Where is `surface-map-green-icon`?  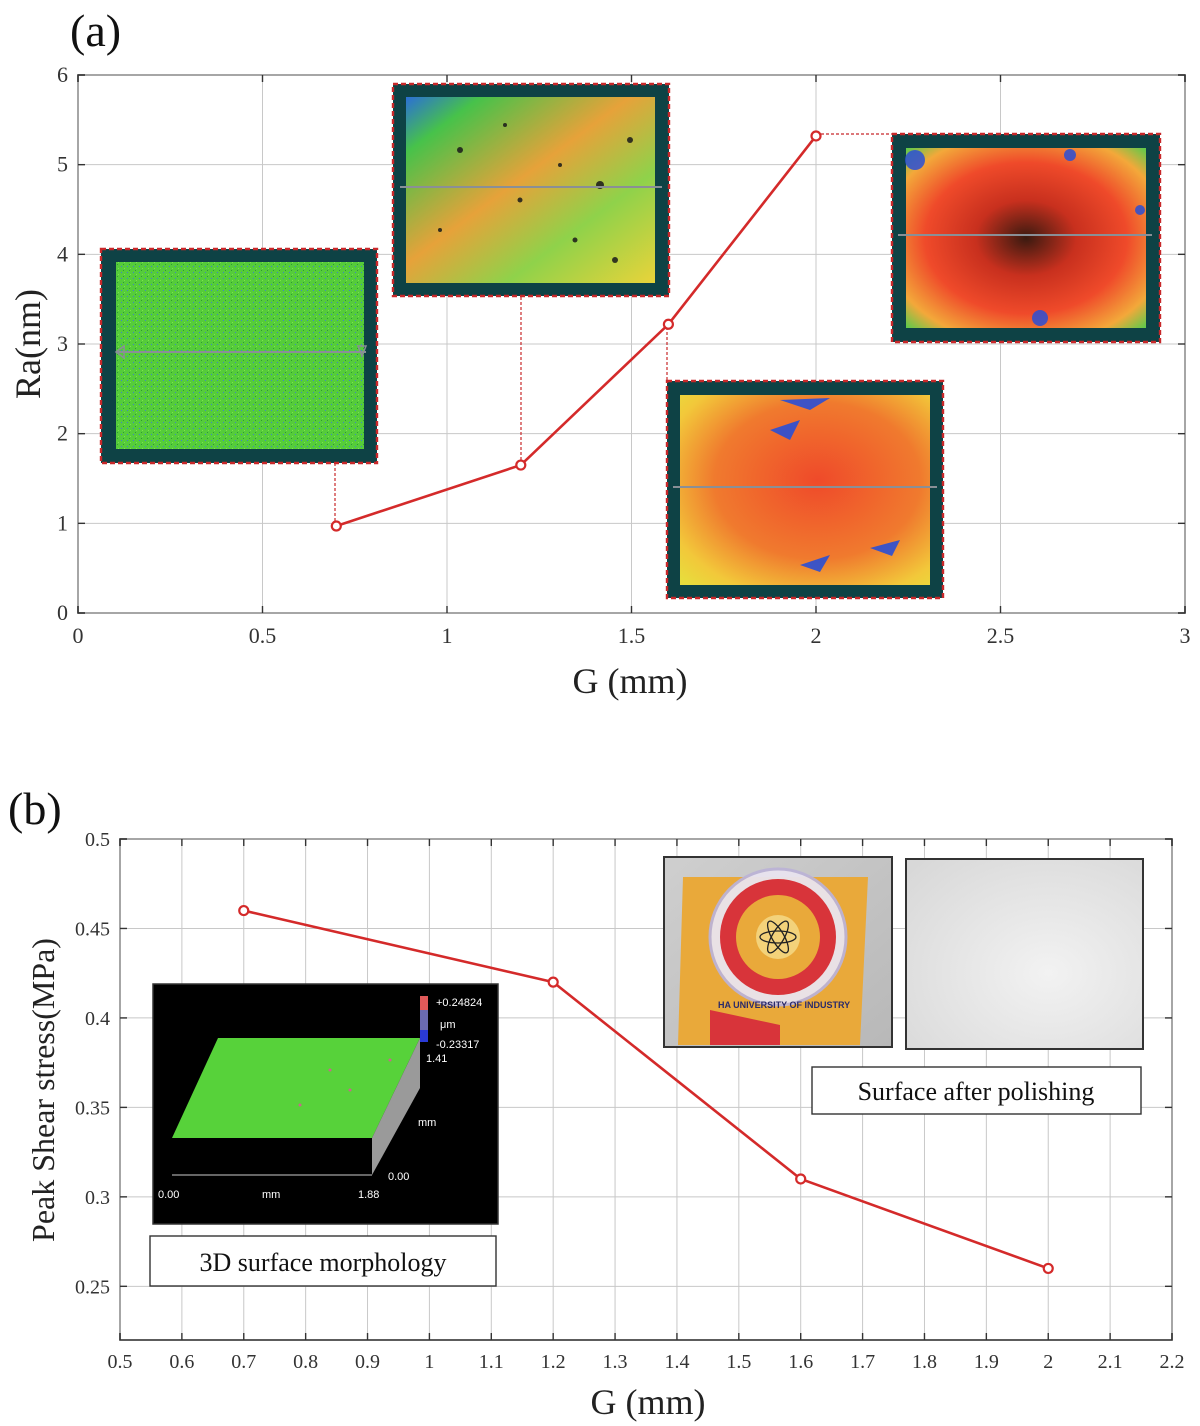 surface-map-green-icon is located at coordinates (240, 355).